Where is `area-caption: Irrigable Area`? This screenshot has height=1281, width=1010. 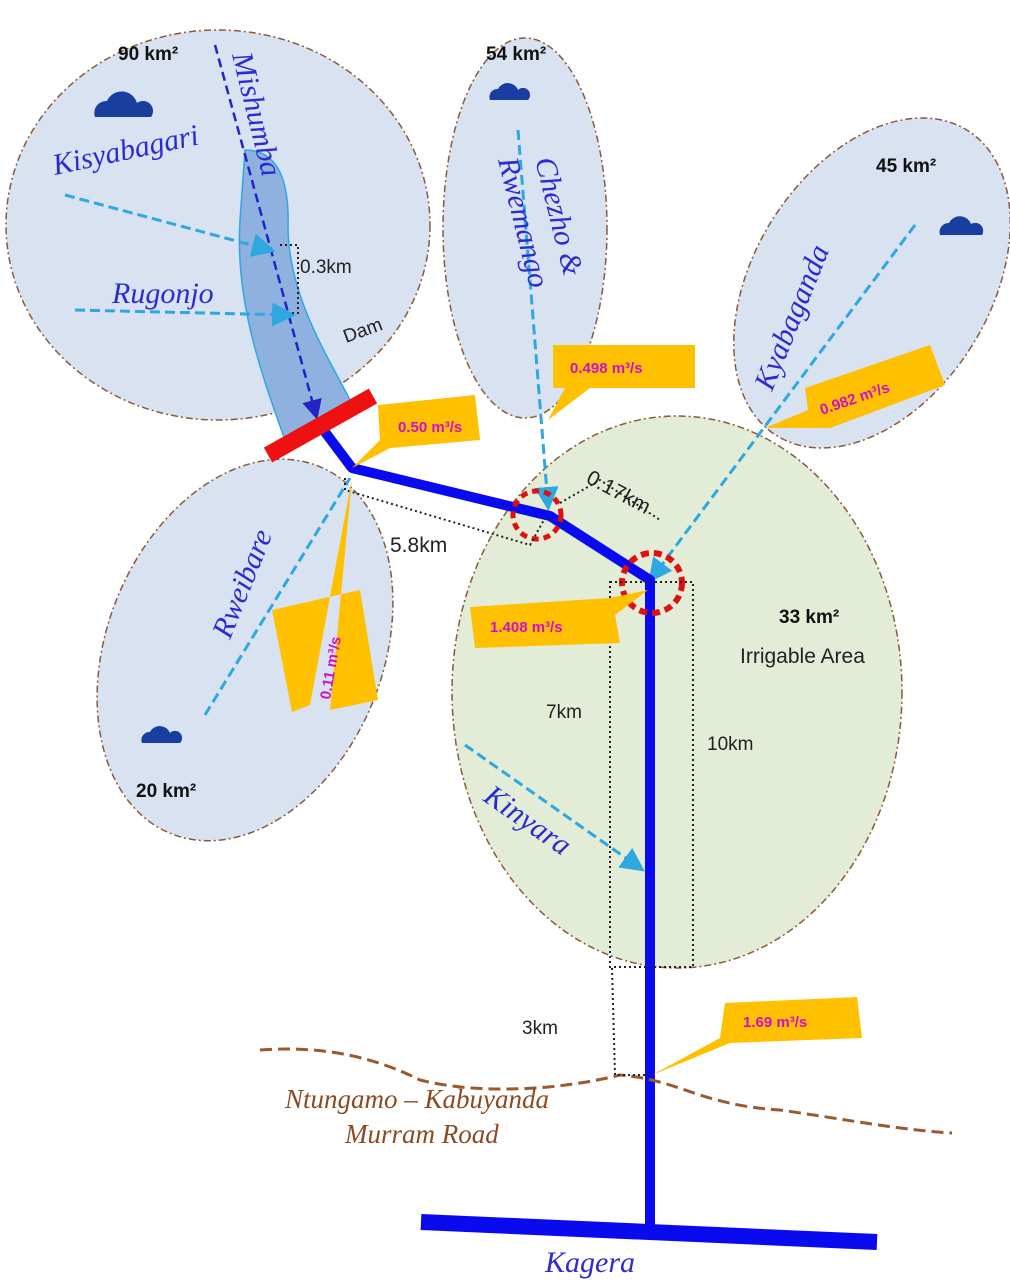
area-caption: Irrigable Area is located at coordinates (802, 656).